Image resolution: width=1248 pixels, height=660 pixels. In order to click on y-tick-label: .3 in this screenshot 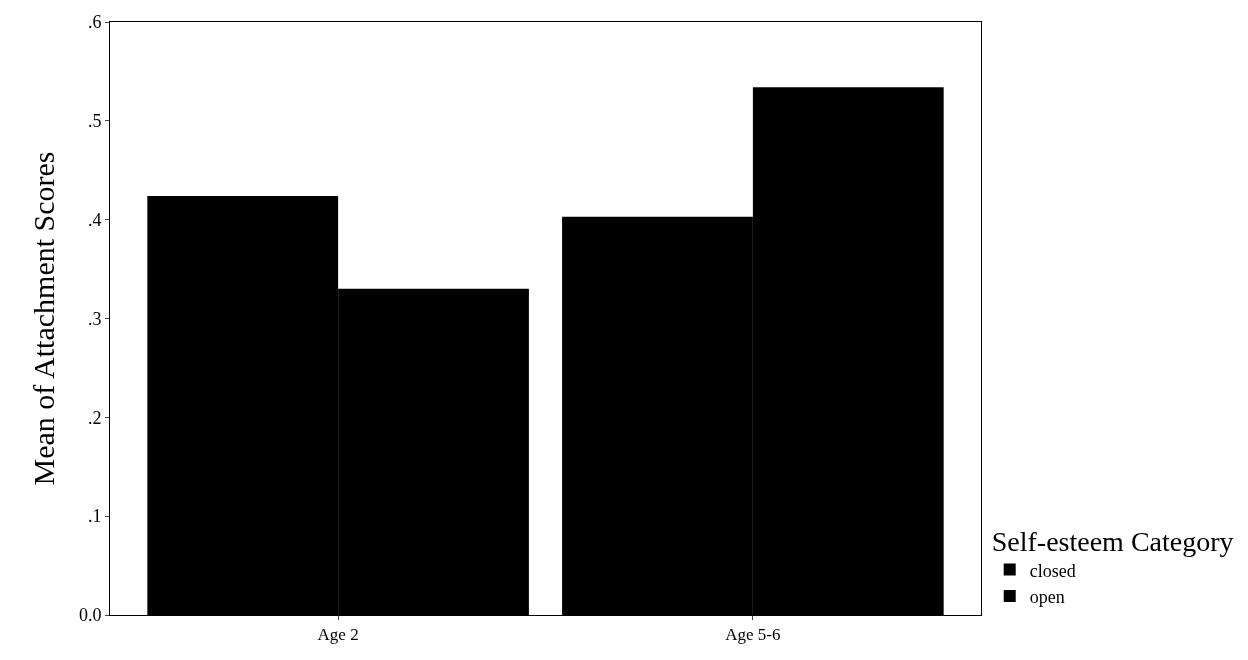, I will do `click(94, 318)`.